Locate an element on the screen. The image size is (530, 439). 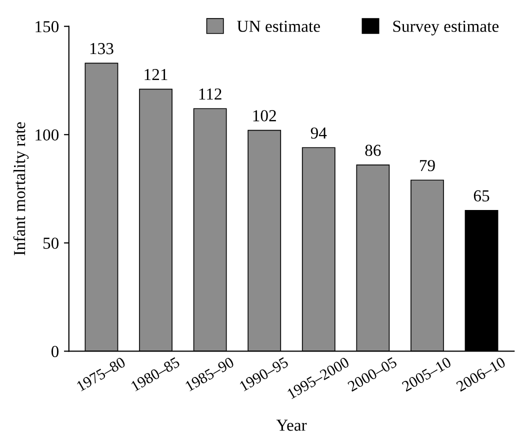
data-label: 133 is located at coordinates (102, 48).